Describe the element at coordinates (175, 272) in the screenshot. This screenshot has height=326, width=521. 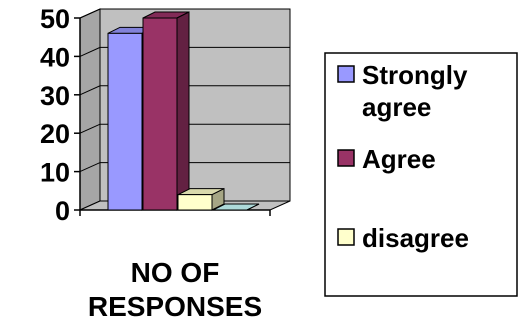
I see `x-axis-label-line-1: NO OF` at that location.